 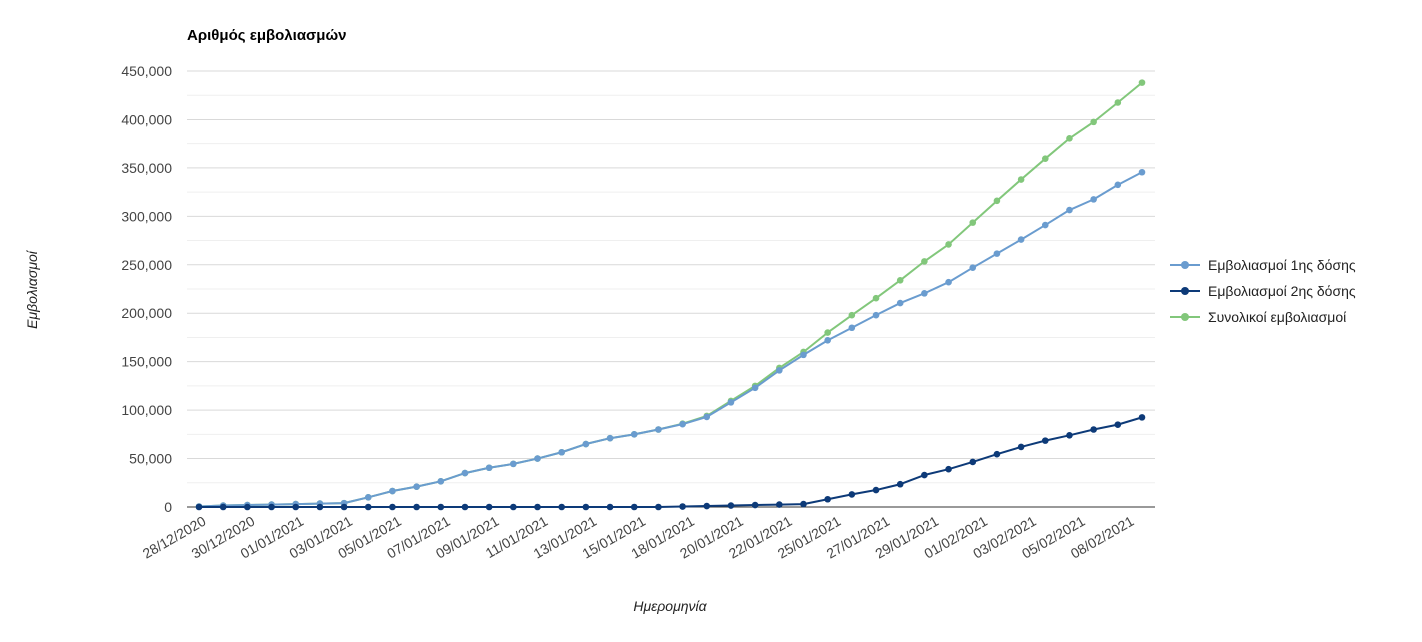 What do you see at coordinates (1277, 317) in the screenshot?
I see `legend-label-total: Συνολικοί εμβολιασμοί` at bounding box center [1277, 317].